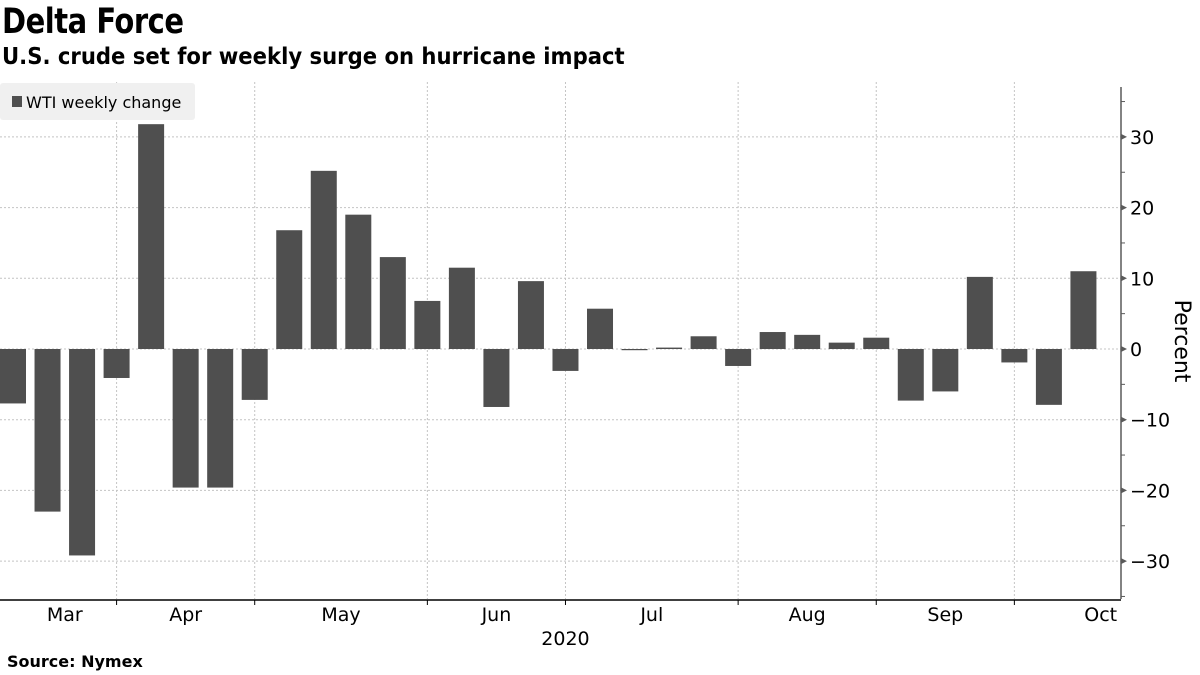 The height and width of the screenshot is (675, 1200). What do you see at coordinates (340, 615) in the screenshot?
I see `x-tick-label: May` at bounding box center [340, 615].